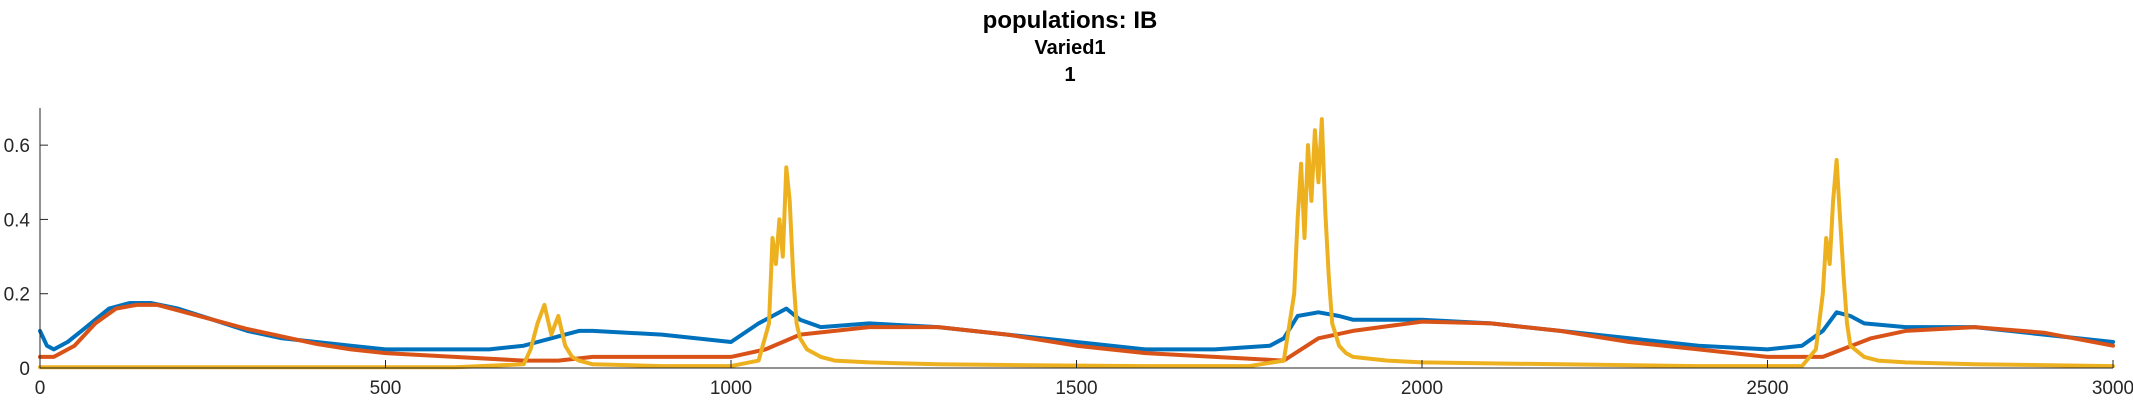  Describe the element at coordinates (1767, 388) in the screenshot. I see `x-tick-label: 2500` at that location.